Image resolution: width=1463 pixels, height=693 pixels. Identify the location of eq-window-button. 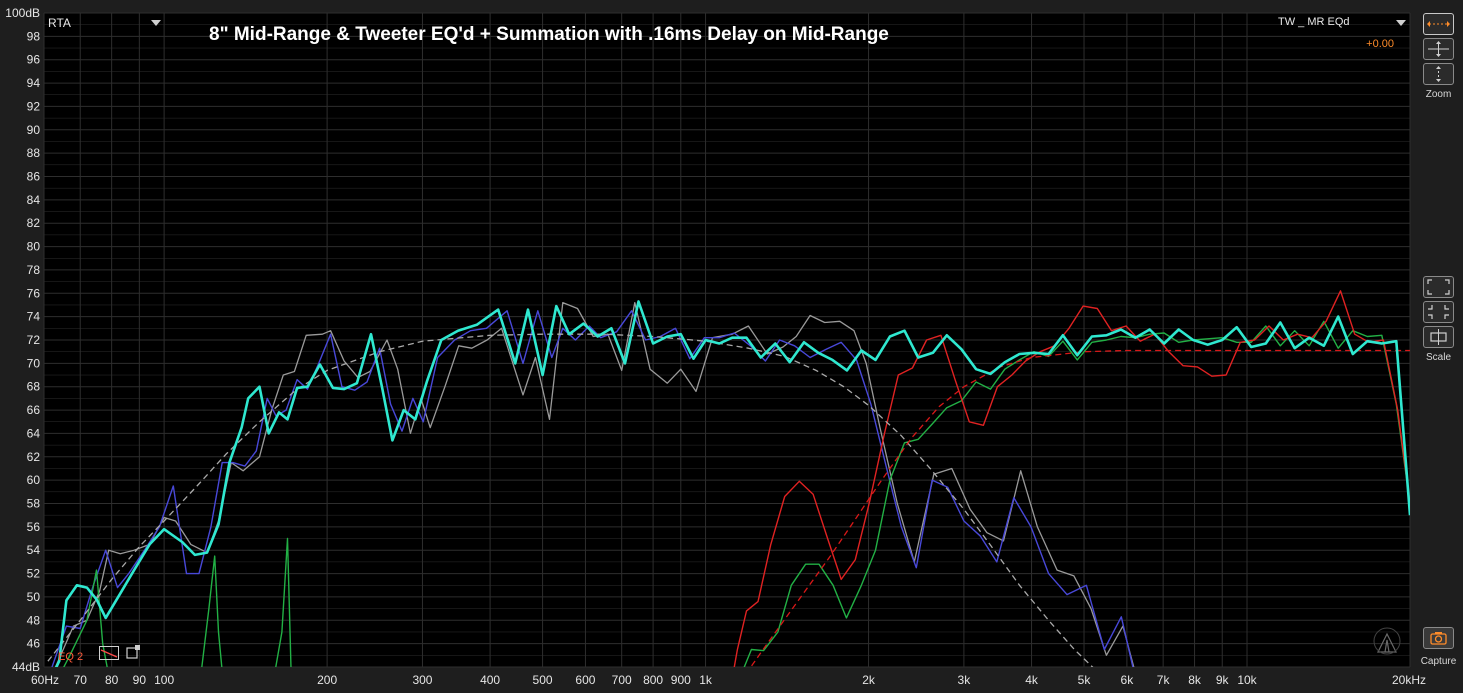
(134, 652).